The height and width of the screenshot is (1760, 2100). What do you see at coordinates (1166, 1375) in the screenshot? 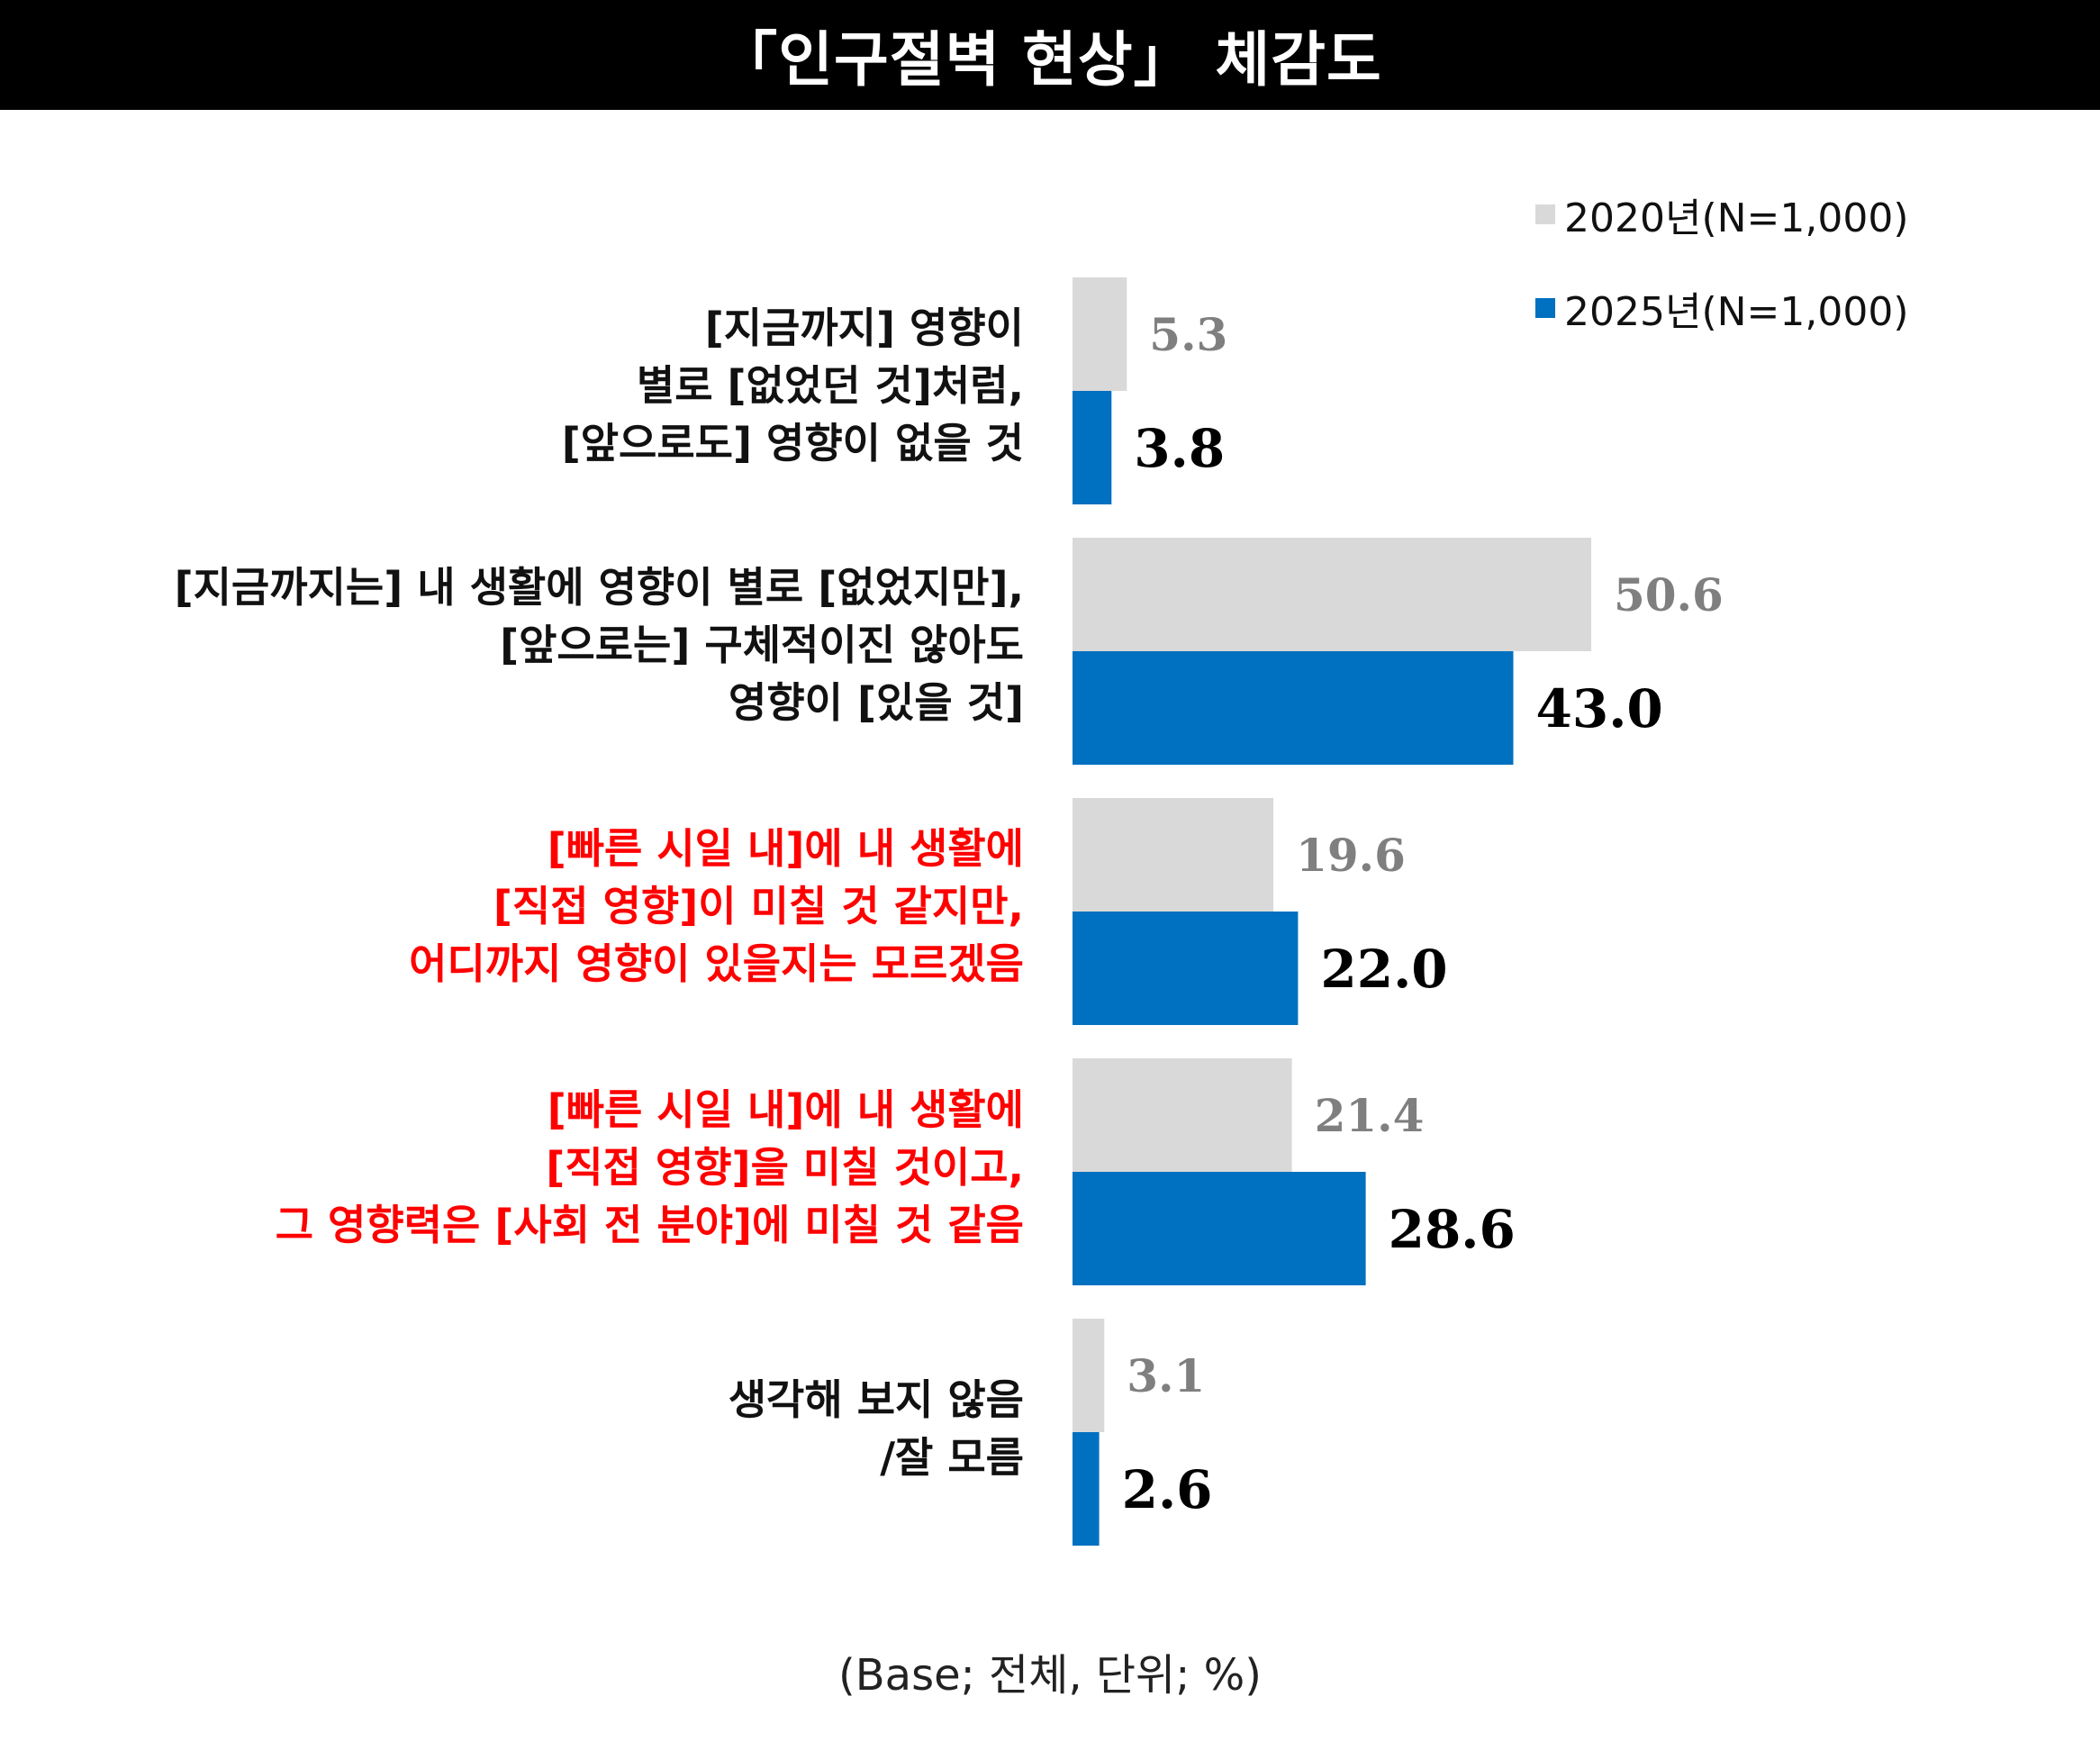
I see `data-label-2020-5: 3.1` at bounding box center [1166, 1375].